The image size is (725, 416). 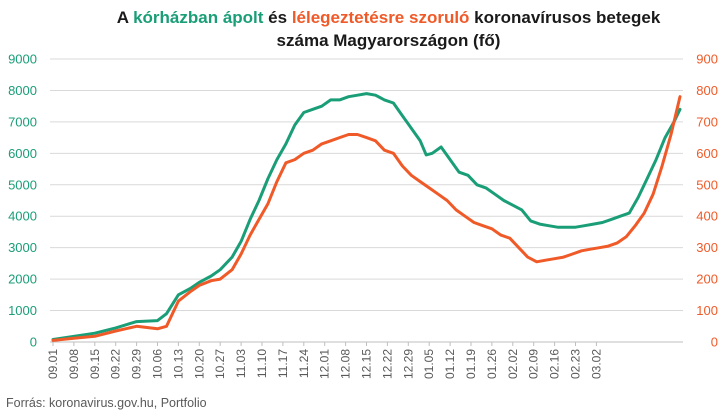 What do you see at coordinates (346, 364) in the screenshot?
I see `x-tick-label: 12.08` at bounding box center [346, 364].